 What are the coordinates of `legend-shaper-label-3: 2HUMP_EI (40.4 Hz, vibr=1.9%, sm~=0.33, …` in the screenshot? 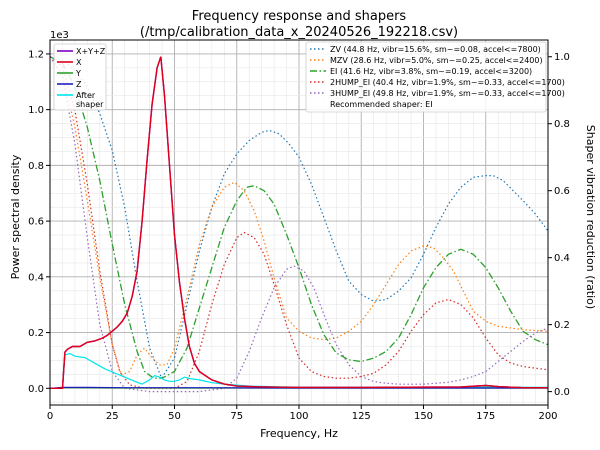 It's located at (447, 82).